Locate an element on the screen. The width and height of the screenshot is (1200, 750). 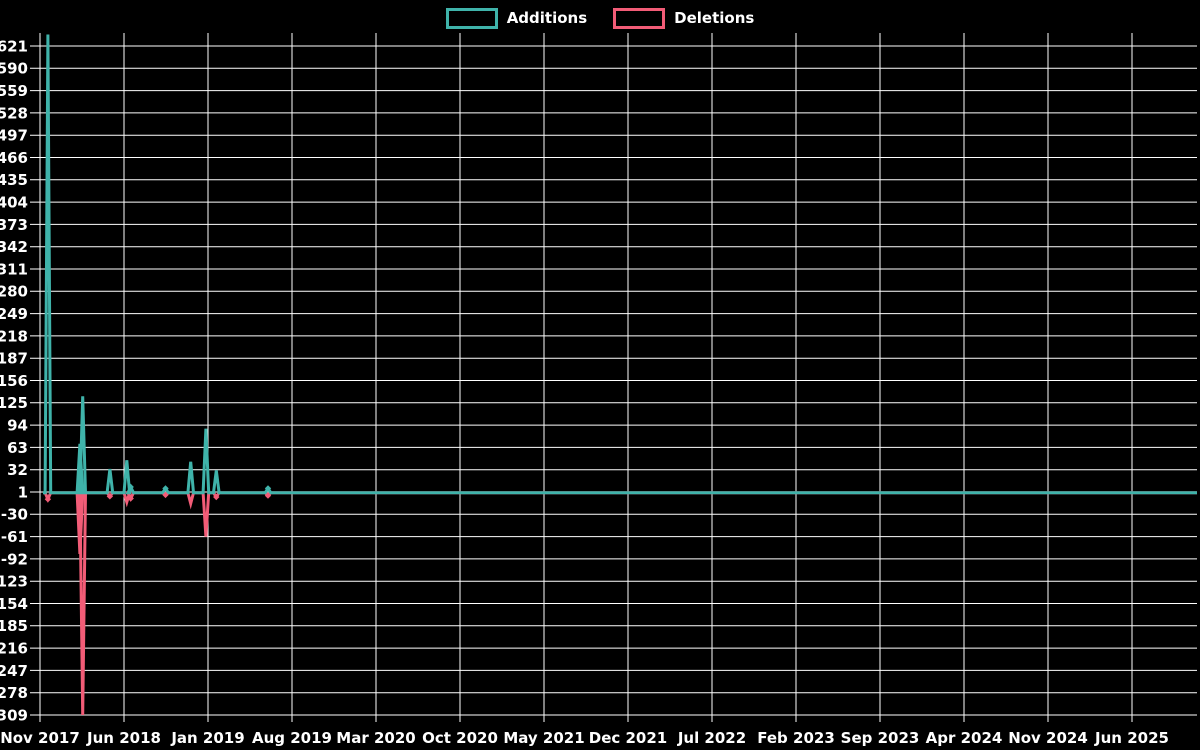
chart-legend: Additions Deletions is located at coordinates (600, 18).